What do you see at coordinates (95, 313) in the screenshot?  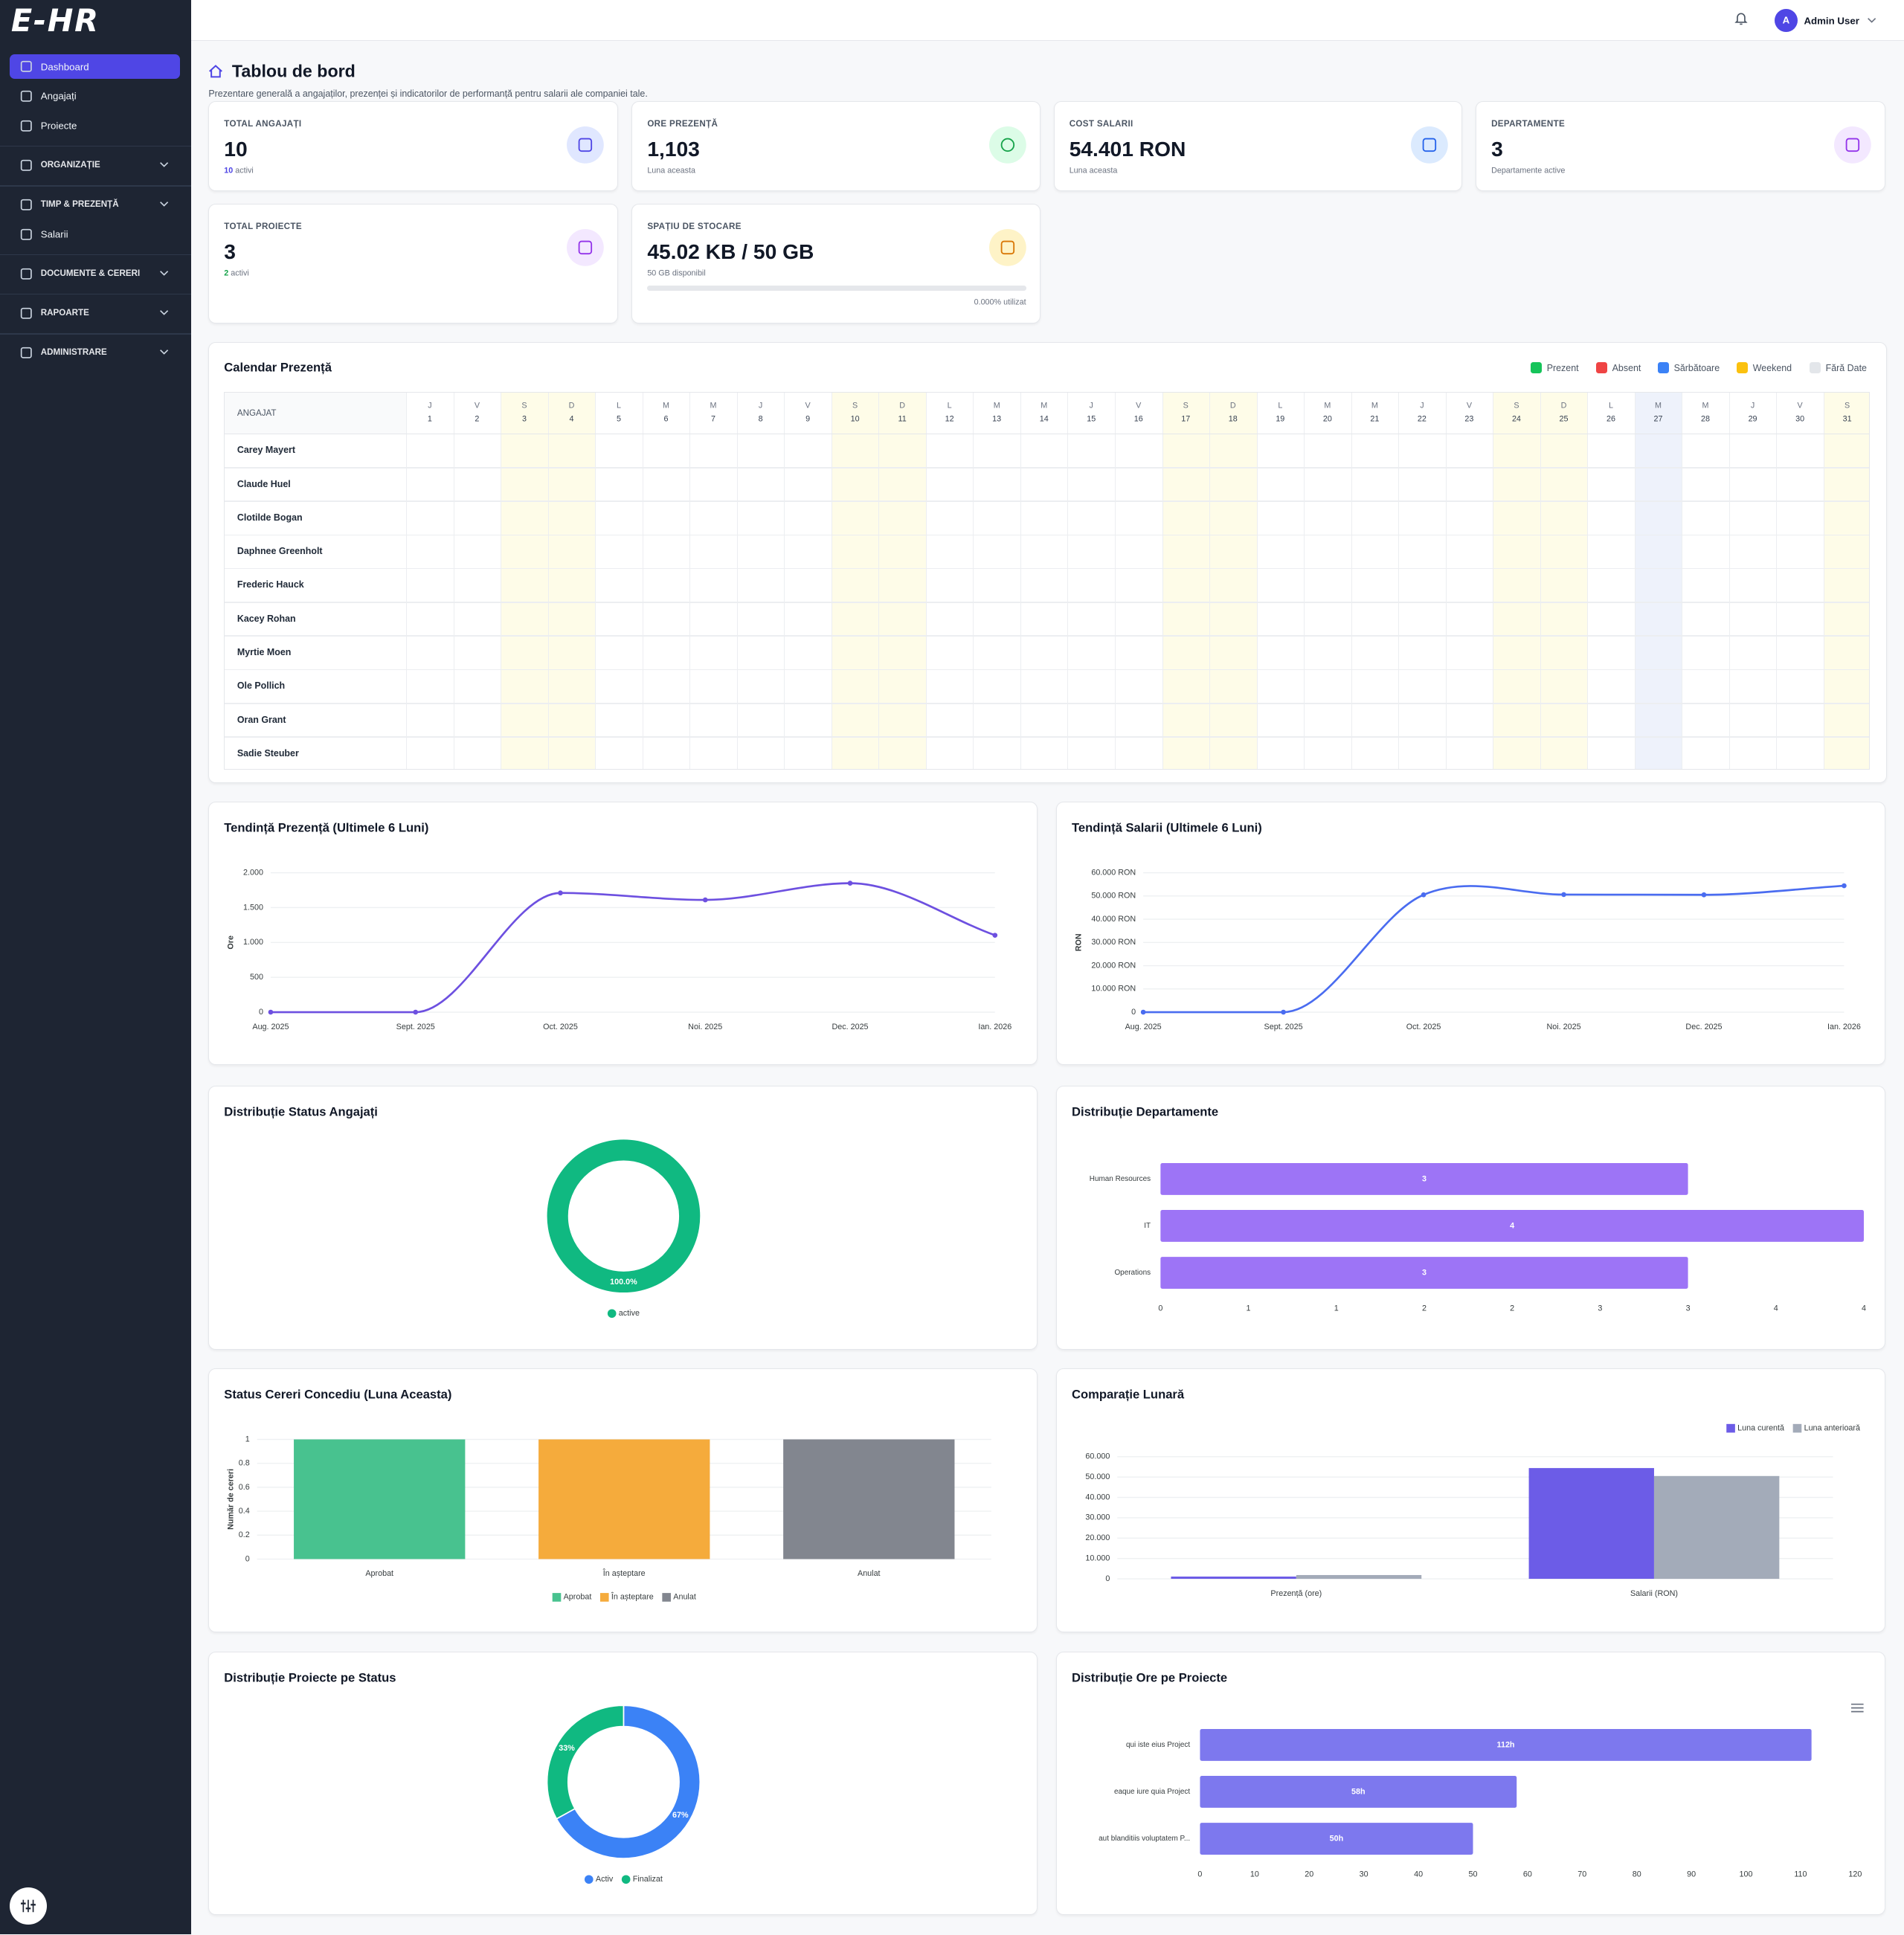 I see `nav-item: RAPOARTE` at bounding box center [95, 313].